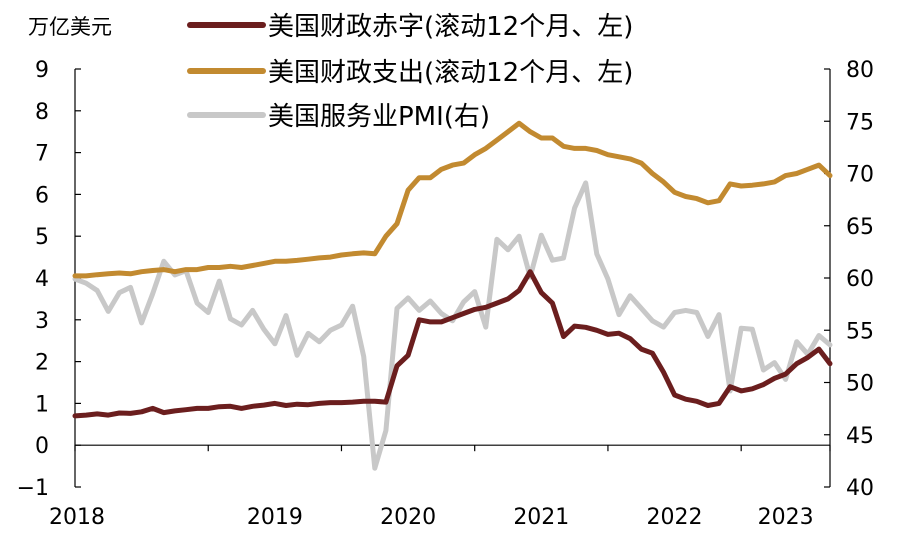 The image size is (924, 541). What do you see at coordinates (33, 488) in the screenshot?
I see `left-axis-tick-label: −1` at bounding box center [33, 488].